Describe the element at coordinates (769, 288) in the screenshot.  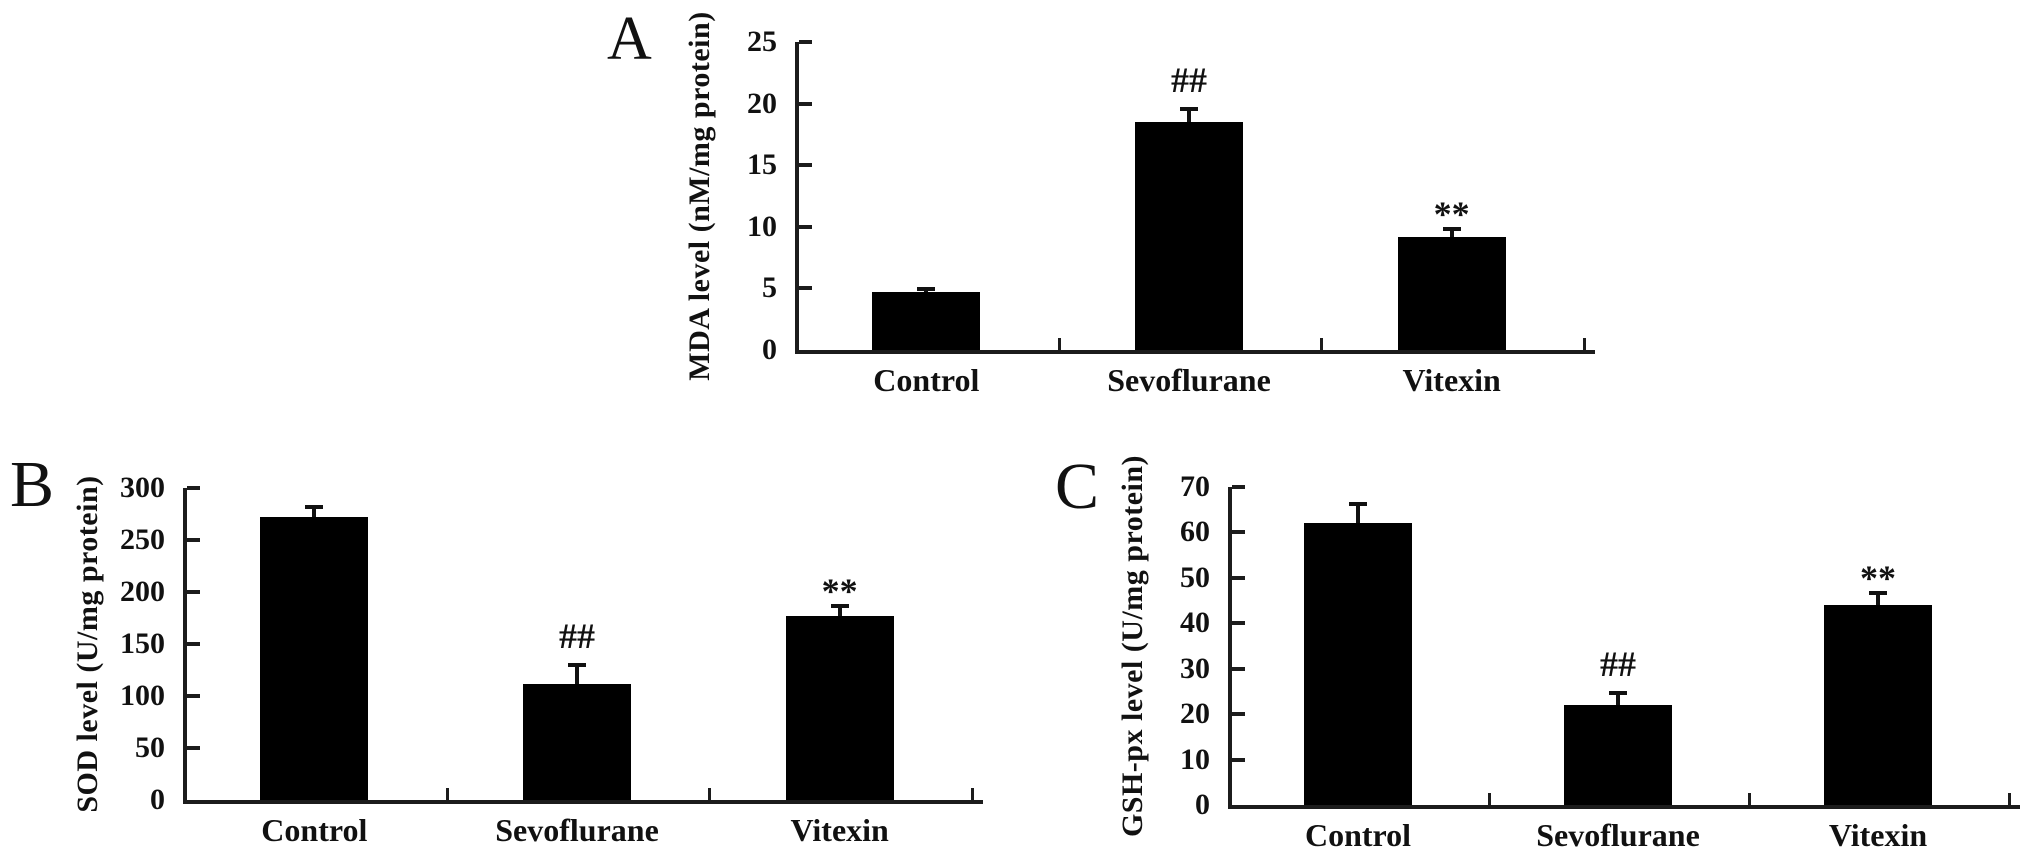
I see `y-tick-label: 5` at that location.